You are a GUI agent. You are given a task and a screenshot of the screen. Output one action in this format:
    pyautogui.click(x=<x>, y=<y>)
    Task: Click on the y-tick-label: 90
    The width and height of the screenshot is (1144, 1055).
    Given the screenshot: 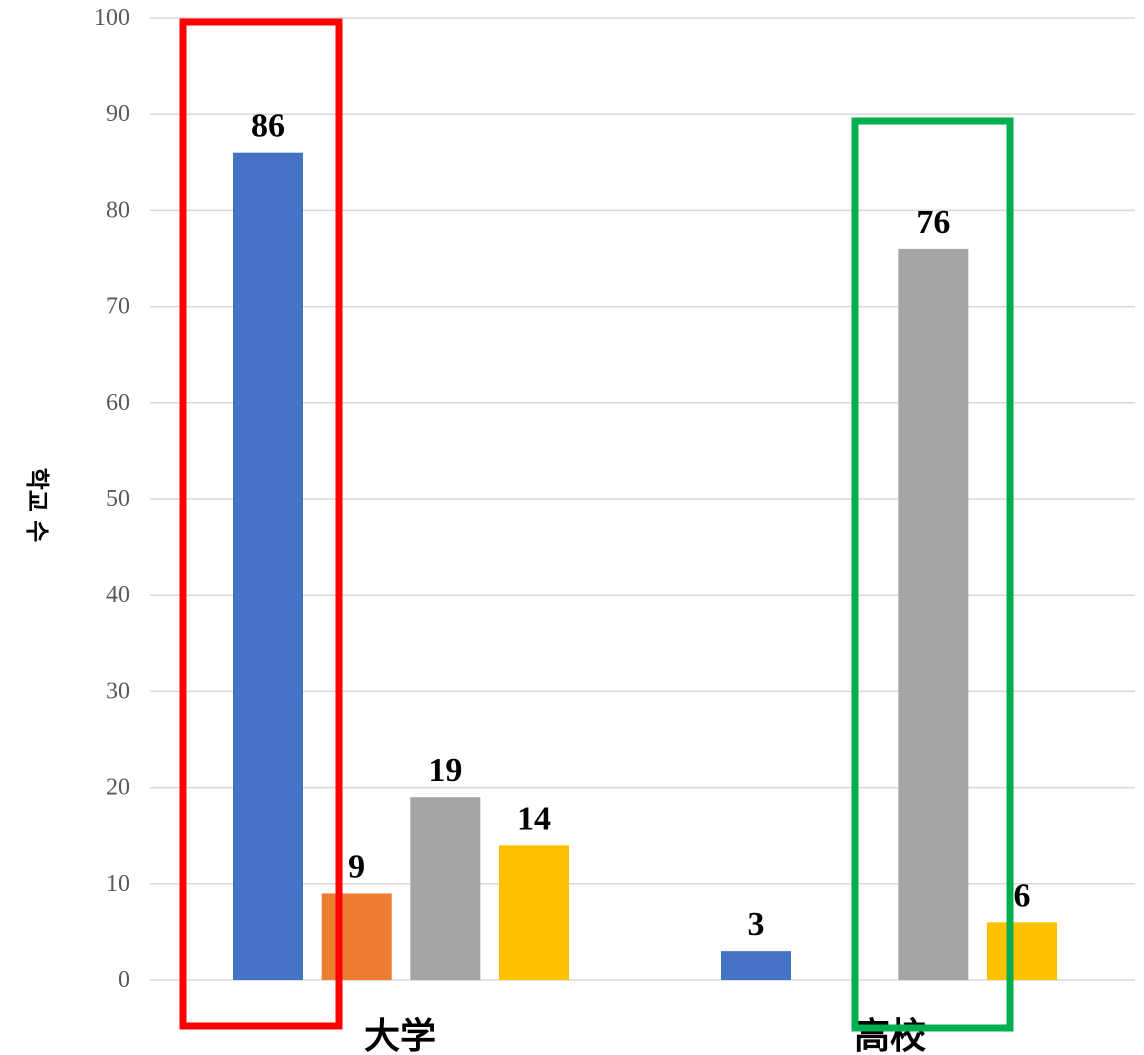 What is the action you would take?
    pyautogui.click(x=118, y=114)
    